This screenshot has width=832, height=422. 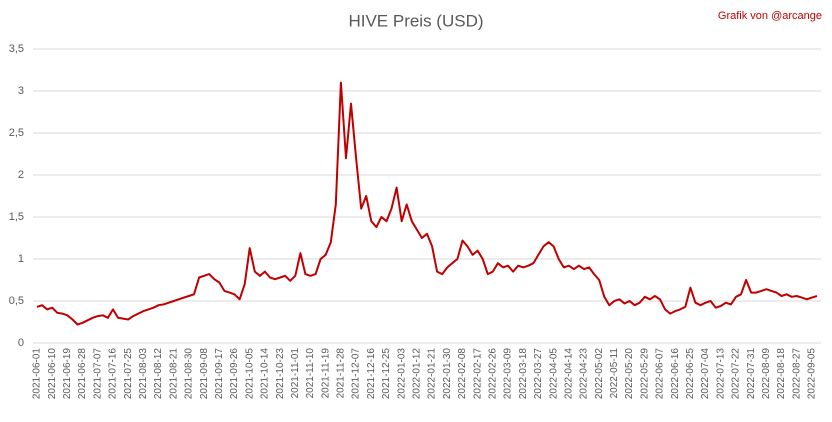 What do you see at coordinates (568, 374) in the screenshot?
I see `x-tick-label: 2022-04-14` at bounding box center [568, 374].